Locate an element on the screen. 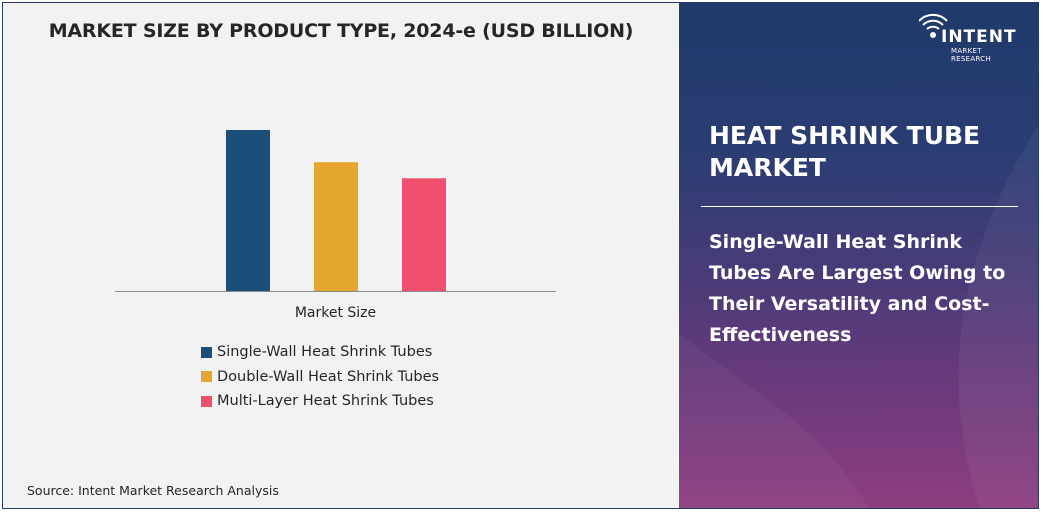 This screenshot has width=1043, height=513. legend-item-single-wall: Single-Wall Heat Shrink Tubes is located at coordinates (320, 352).